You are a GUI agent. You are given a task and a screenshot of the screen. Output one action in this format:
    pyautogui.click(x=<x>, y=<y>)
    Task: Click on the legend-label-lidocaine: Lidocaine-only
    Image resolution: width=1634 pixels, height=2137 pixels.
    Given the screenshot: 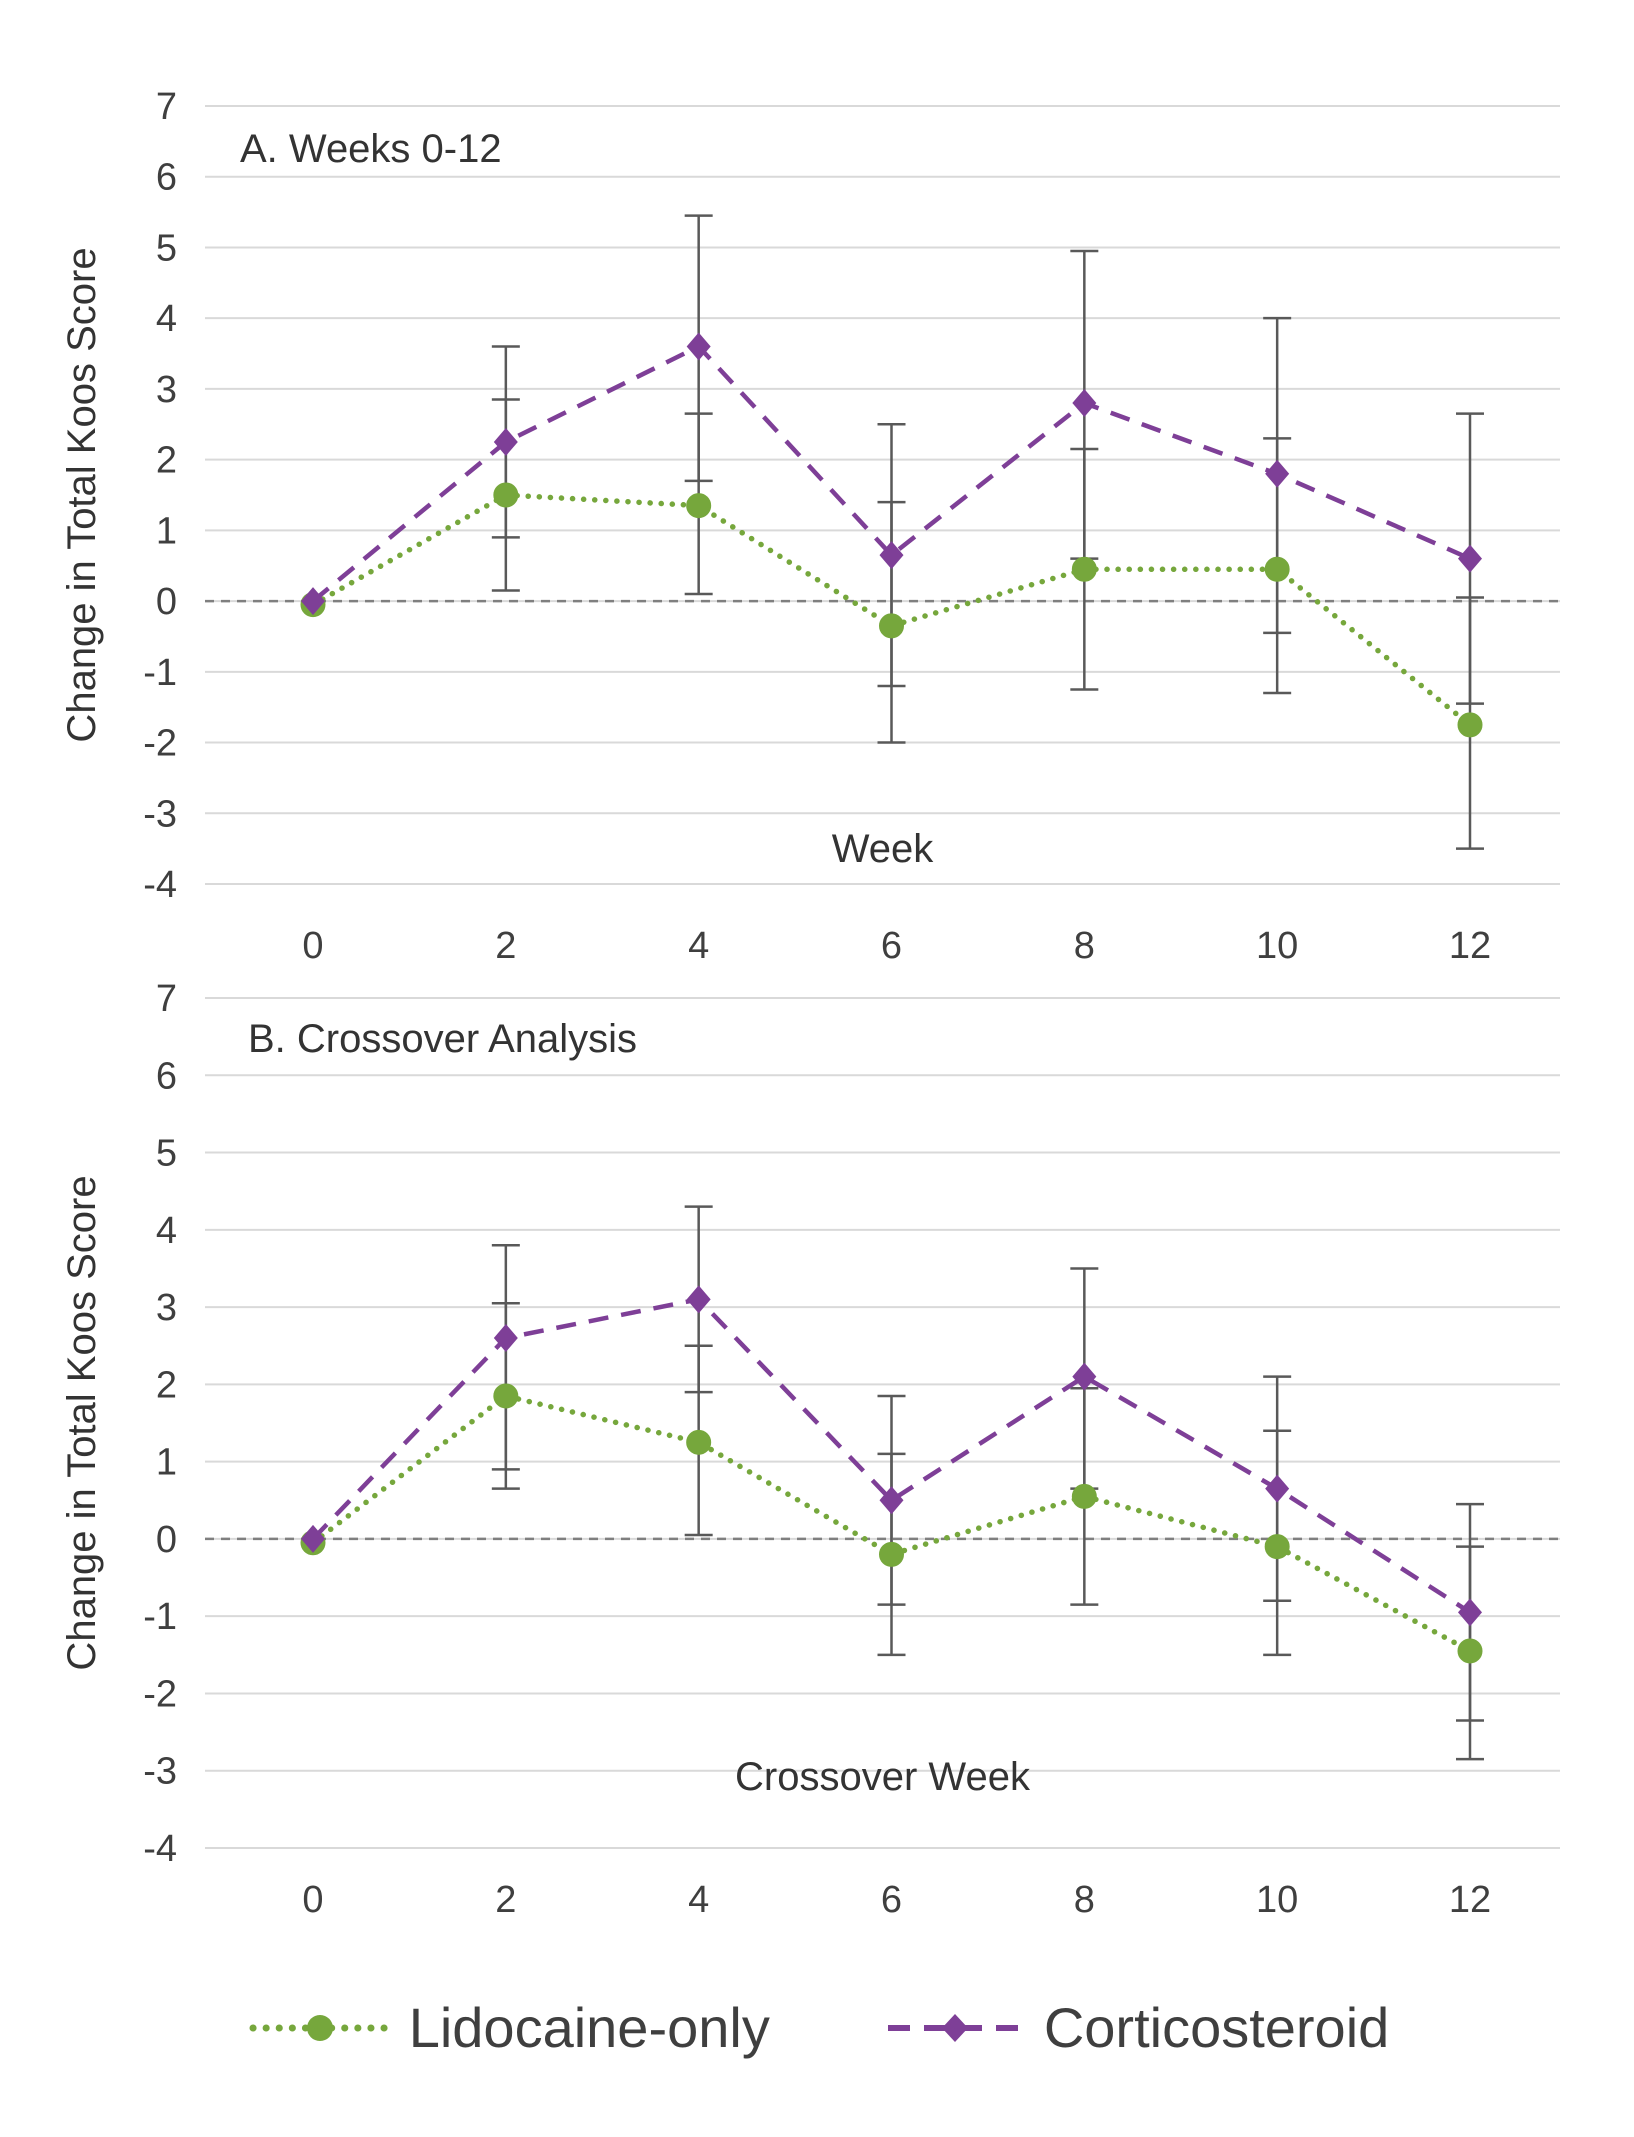 What is the action you would take?
    pyautogui.click(x=589, y=2027)
    